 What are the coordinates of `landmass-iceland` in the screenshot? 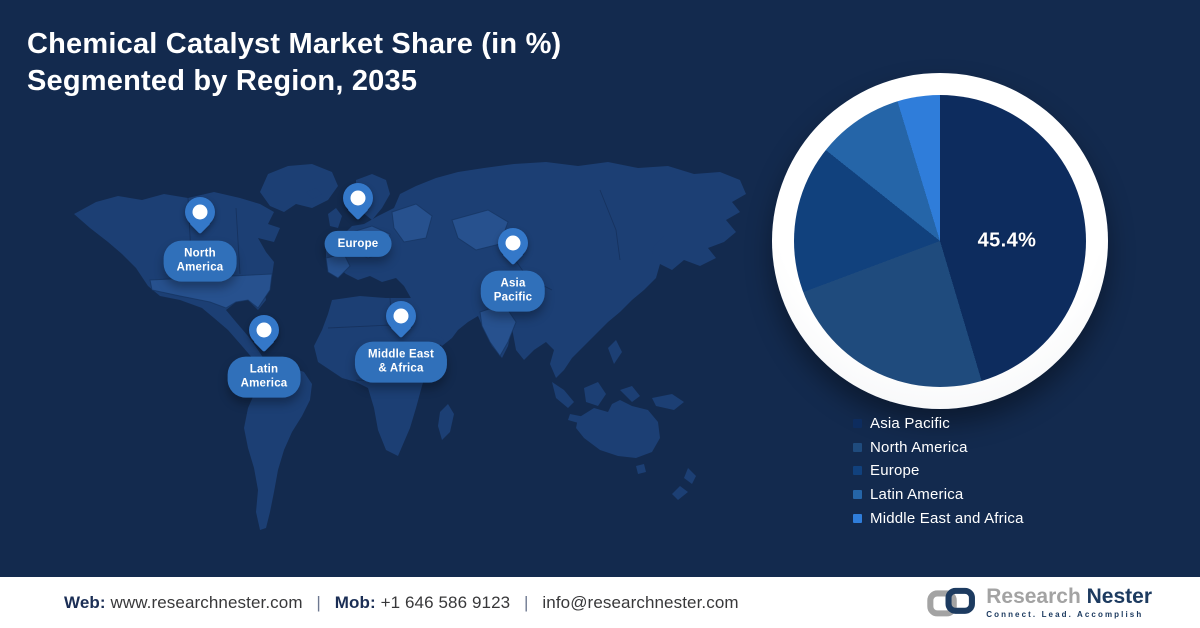 It's located at (314, 193).